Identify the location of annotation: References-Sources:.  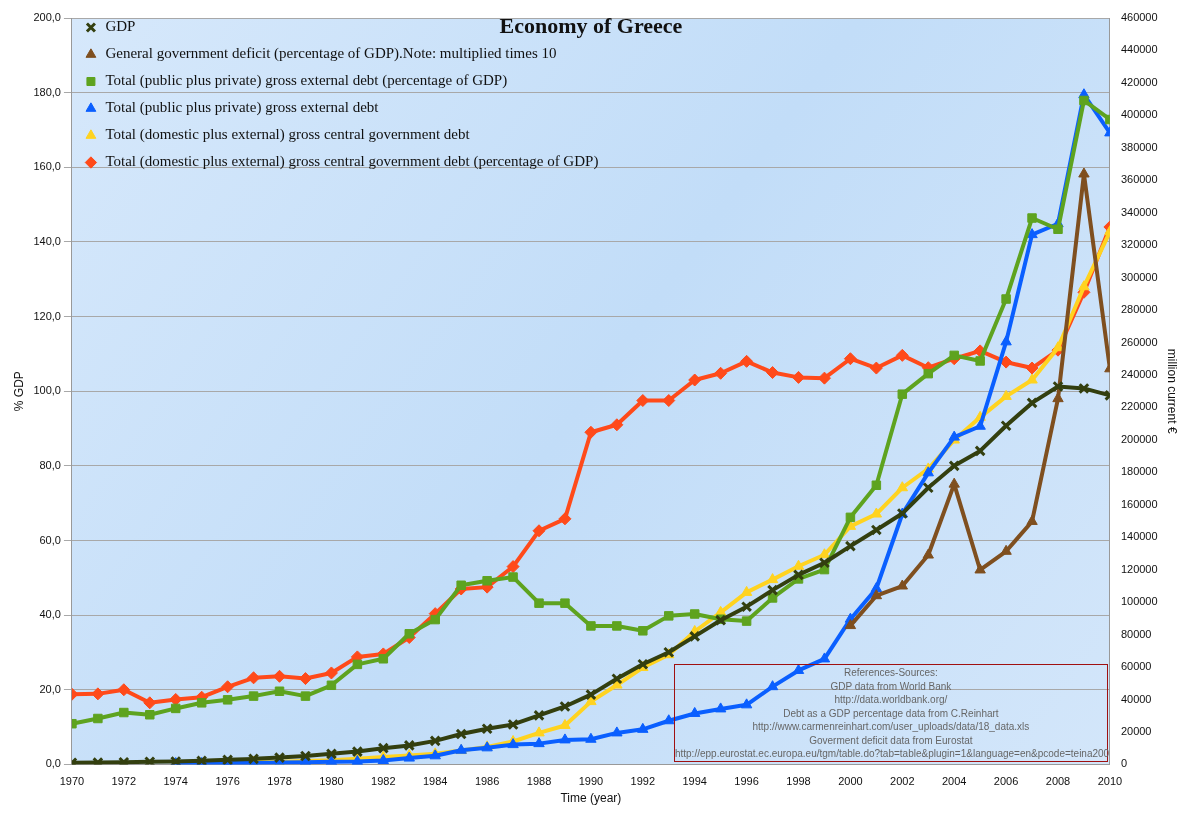
(890, 673).